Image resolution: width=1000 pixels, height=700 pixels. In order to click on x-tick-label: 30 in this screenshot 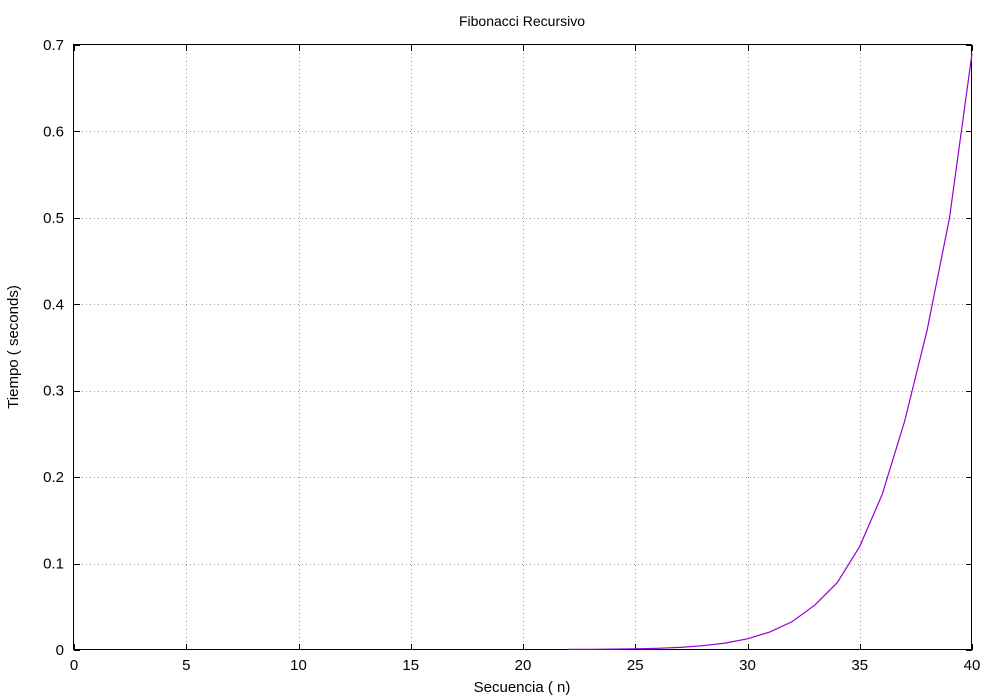, I will do `click(747, 665)`.